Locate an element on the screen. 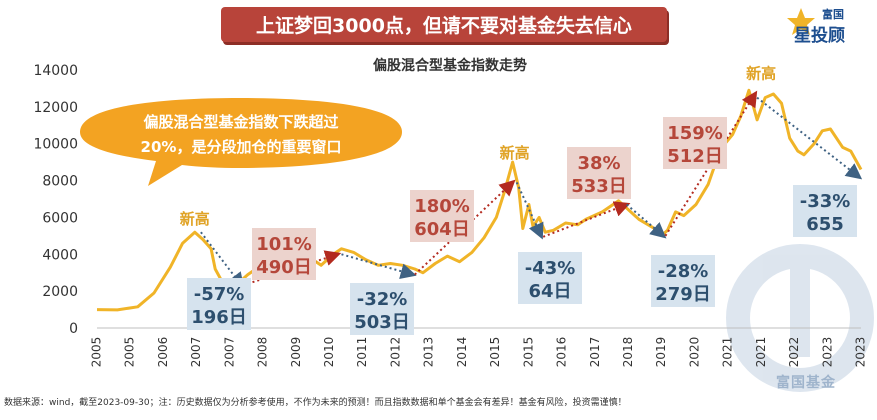 Image resolution: width=877 pixels, height=420 pixels. x-tick-label: 2022 is located at coordinates (794, 352).